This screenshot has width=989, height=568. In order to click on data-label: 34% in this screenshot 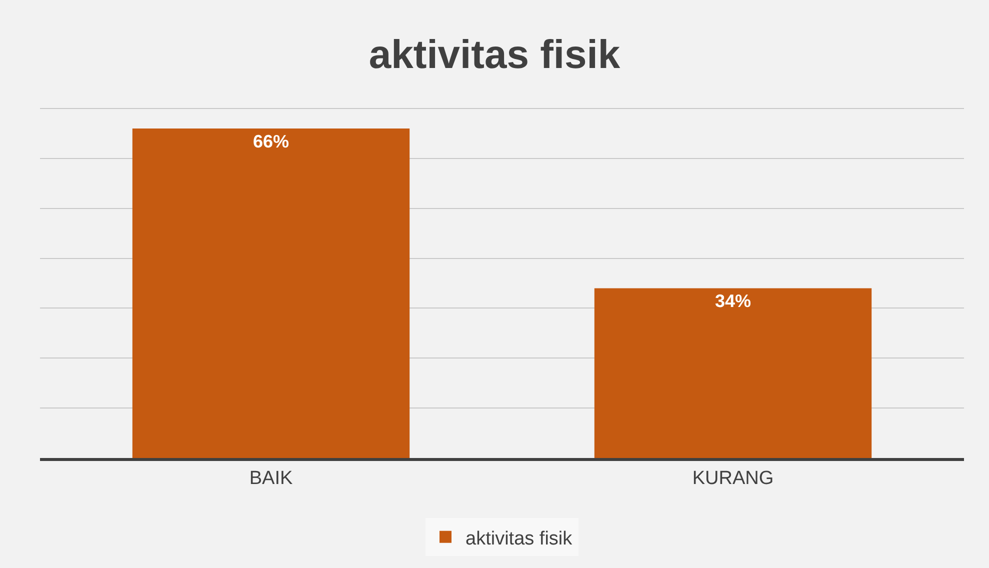, I will do `click(733, 301)`.